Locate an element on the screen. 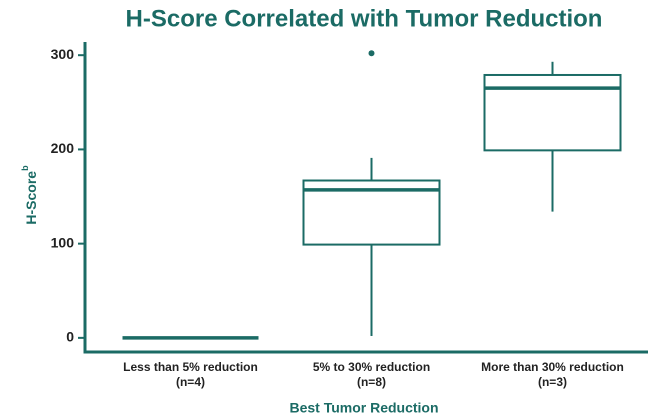 The image size is (648, 417). outlier is located at coordinates (371, 53).